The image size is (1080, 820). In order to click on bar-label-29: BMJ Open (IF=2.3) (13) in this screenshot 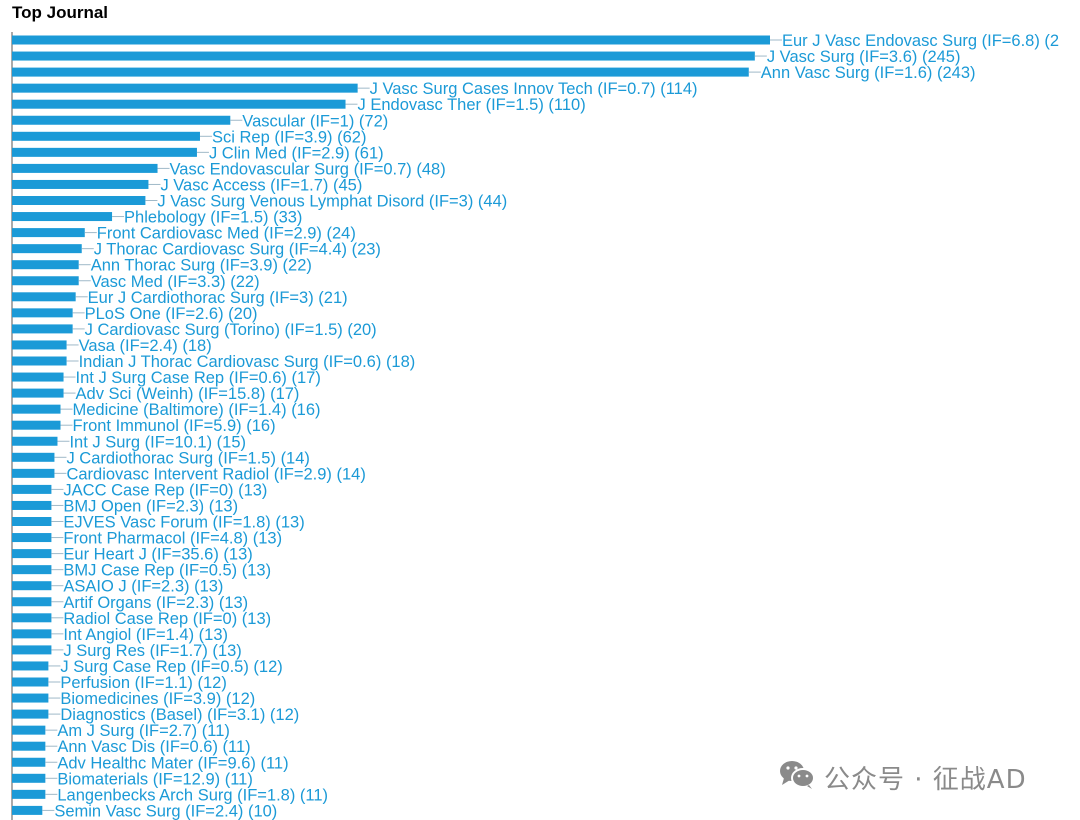, I will do `click(150, 506)`.